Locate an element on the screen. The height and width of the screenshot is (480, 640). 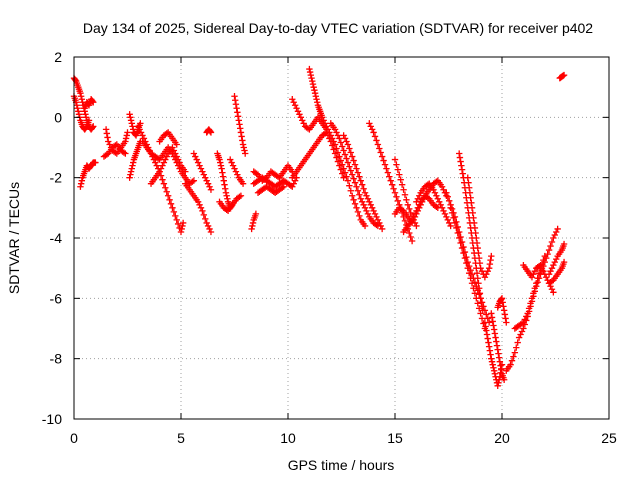
data-series-arc-k1 is located at coordinates (556, 272).